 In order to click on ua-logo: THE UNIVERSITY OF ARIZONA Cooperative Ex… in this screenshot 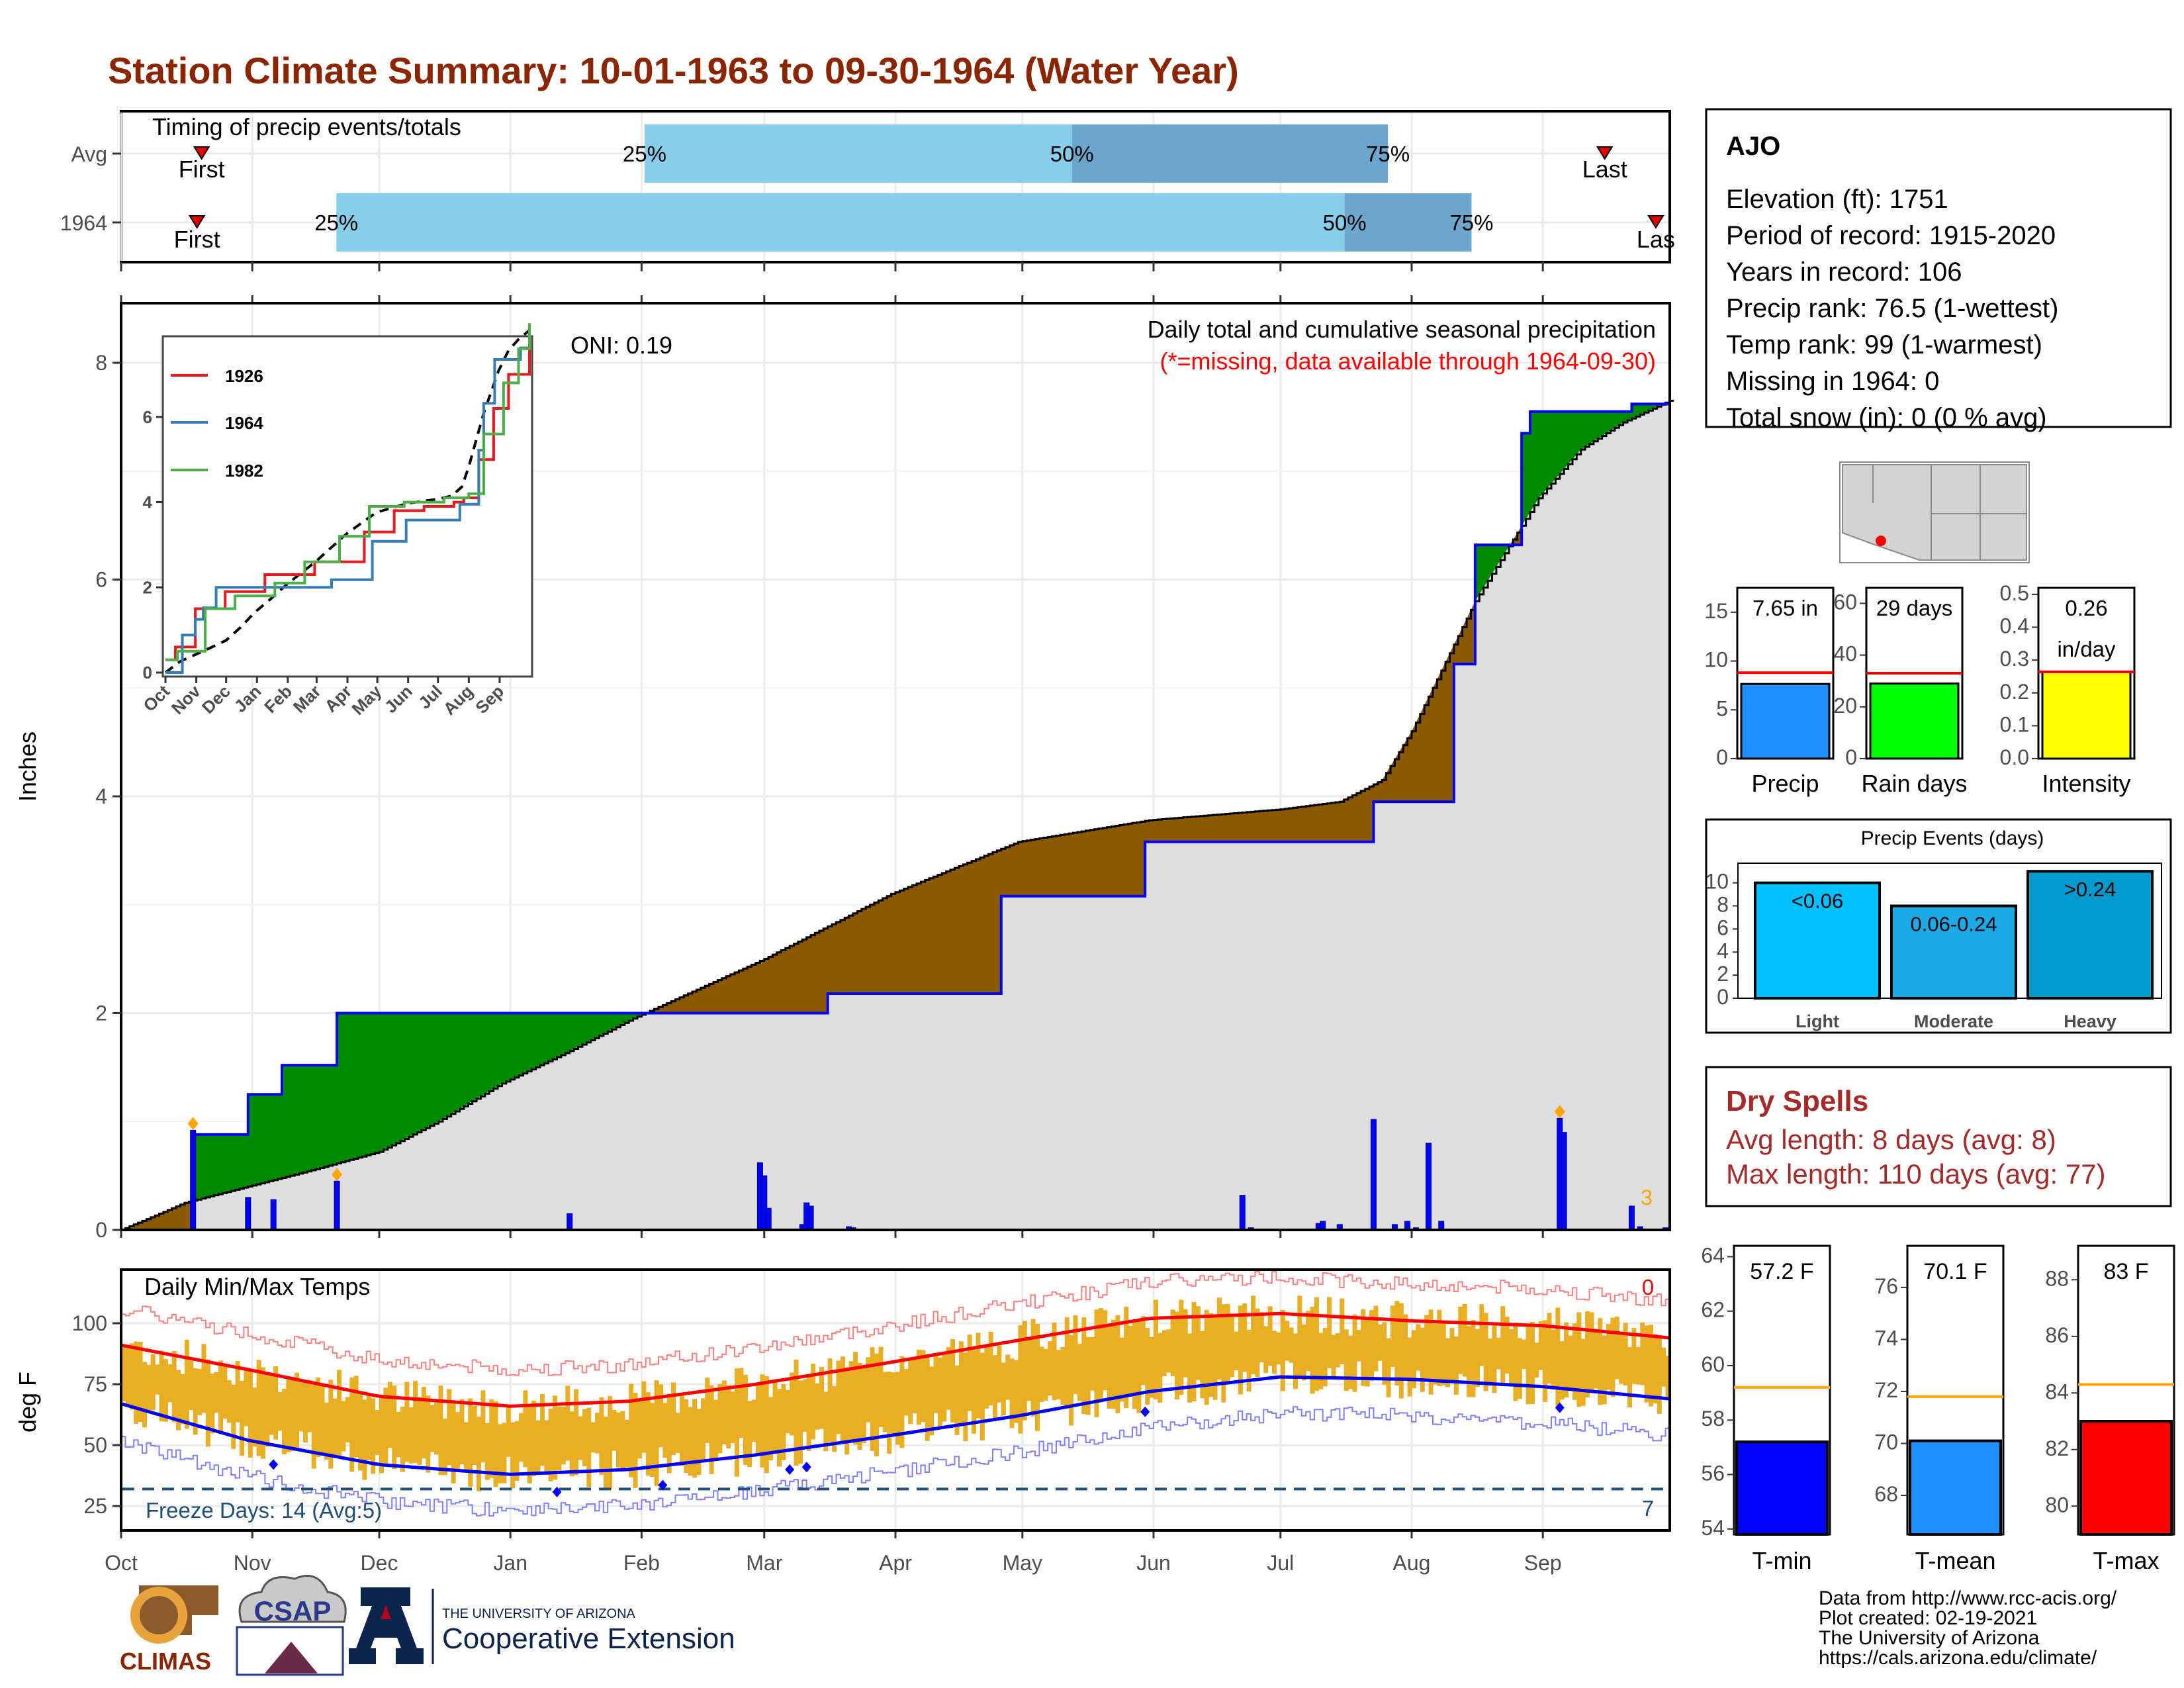, I will do `click(542, 1625)`.